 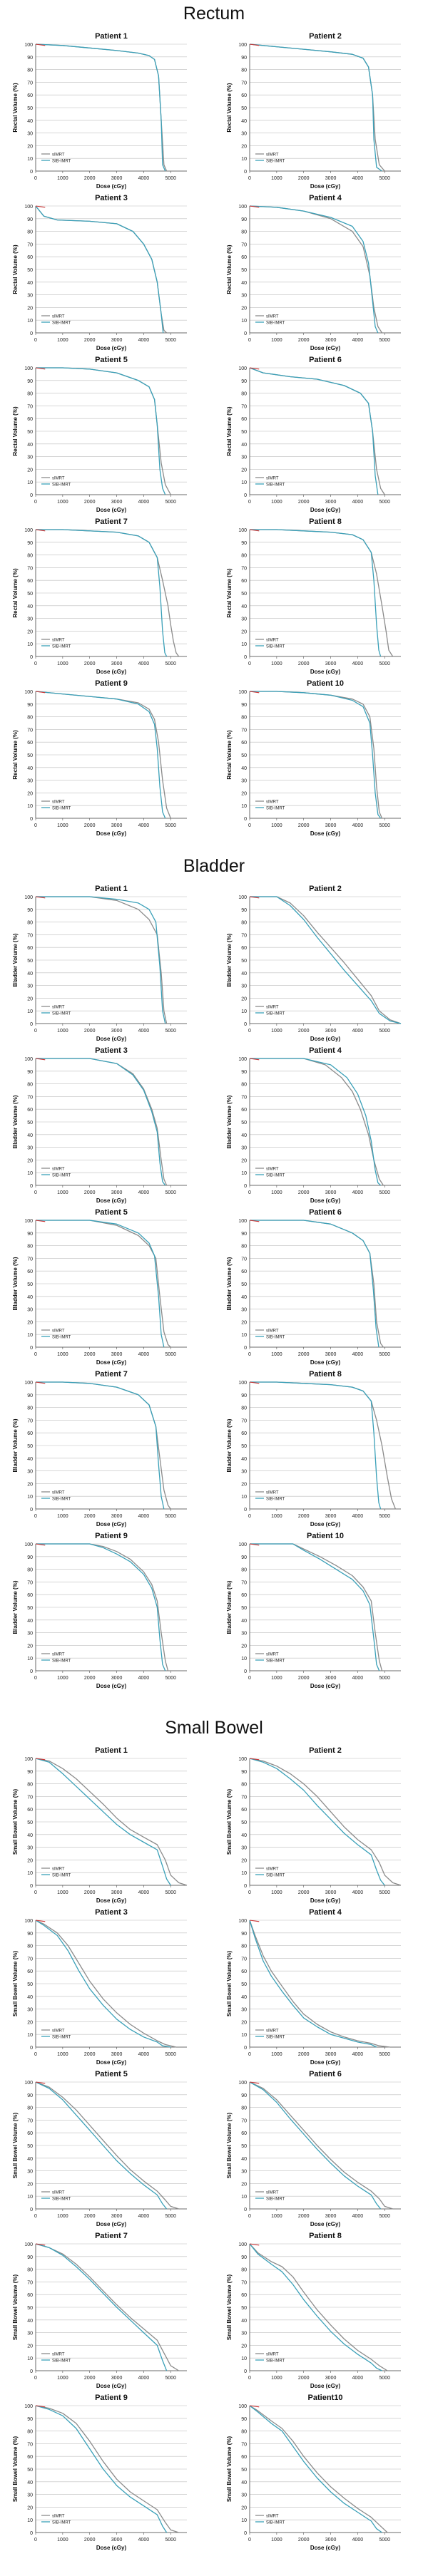 I want to click on panel-title: Patient 4, so click(x=325, y=1050).